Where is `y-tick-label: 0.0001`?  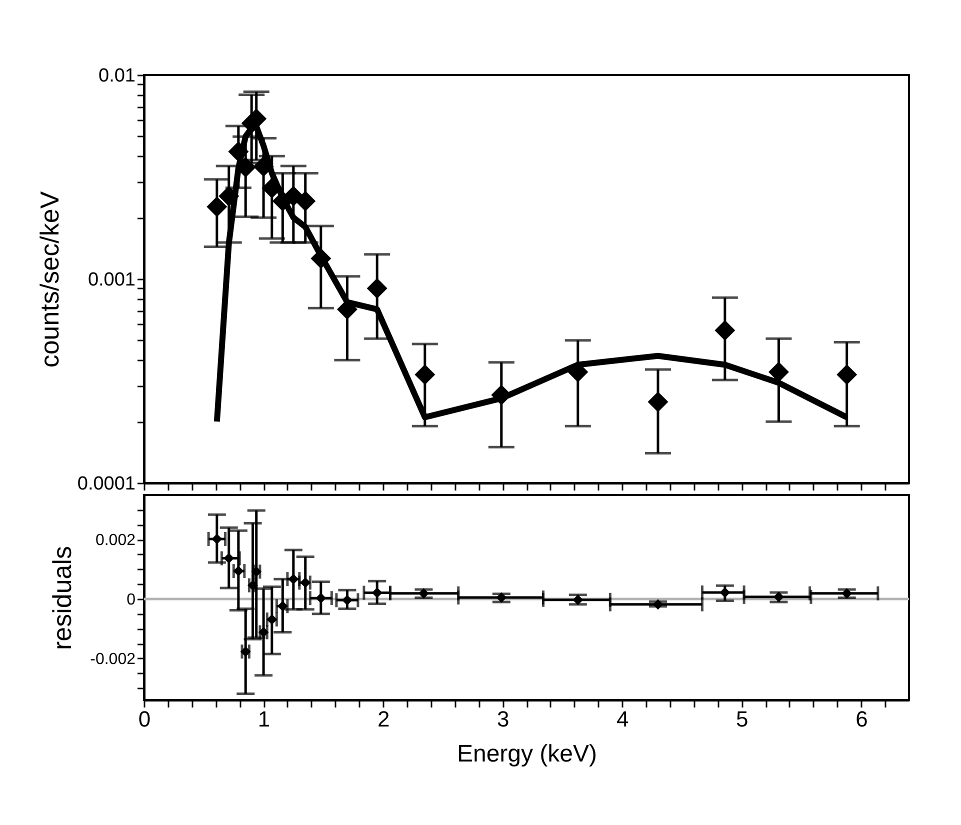 y-tick-label: 0.0001 is located at coordinates (106, 484).